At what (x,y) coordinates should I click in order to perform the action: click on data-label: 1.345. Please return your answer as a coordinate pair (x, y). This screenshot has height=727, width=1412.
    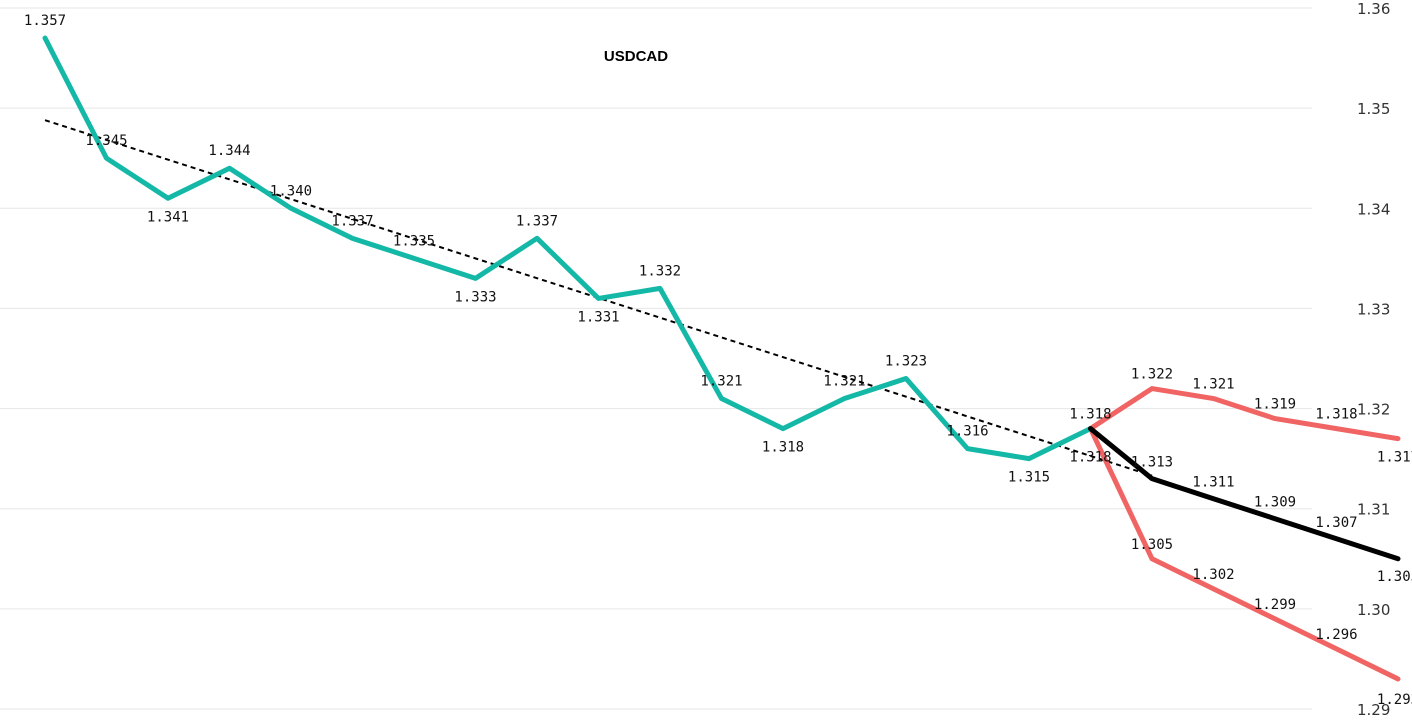
    Looking at the image, I should click on (106, 141).